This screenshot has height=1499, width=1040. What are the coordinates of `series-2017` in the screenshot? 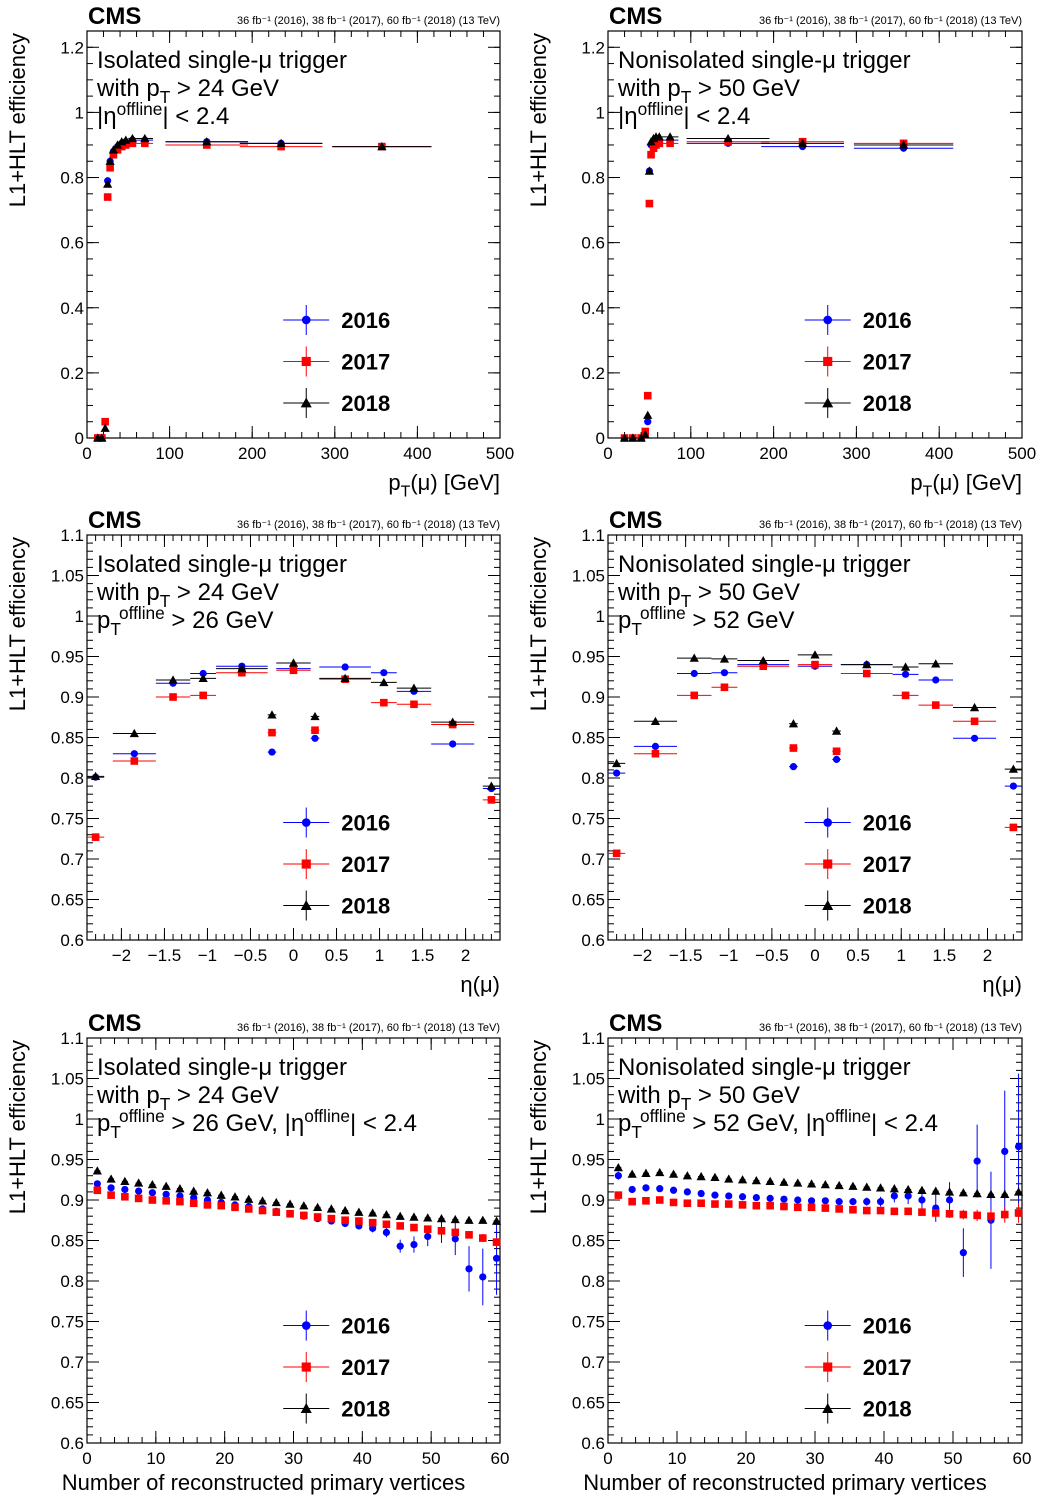 It's located at (297, 1216).